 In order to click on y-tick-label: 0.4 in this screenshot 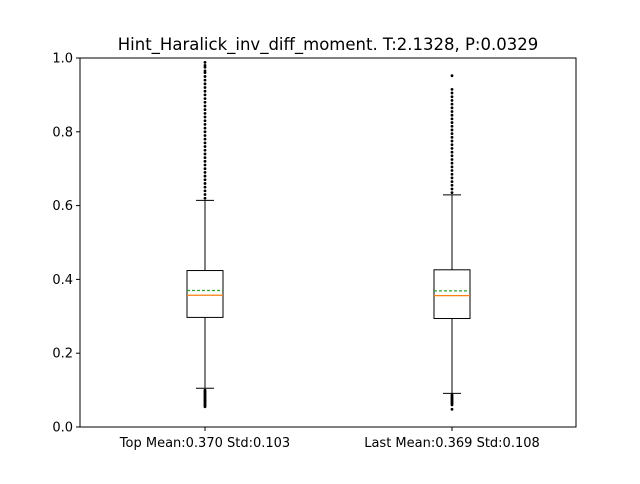, I will do `click(62, 280)`.